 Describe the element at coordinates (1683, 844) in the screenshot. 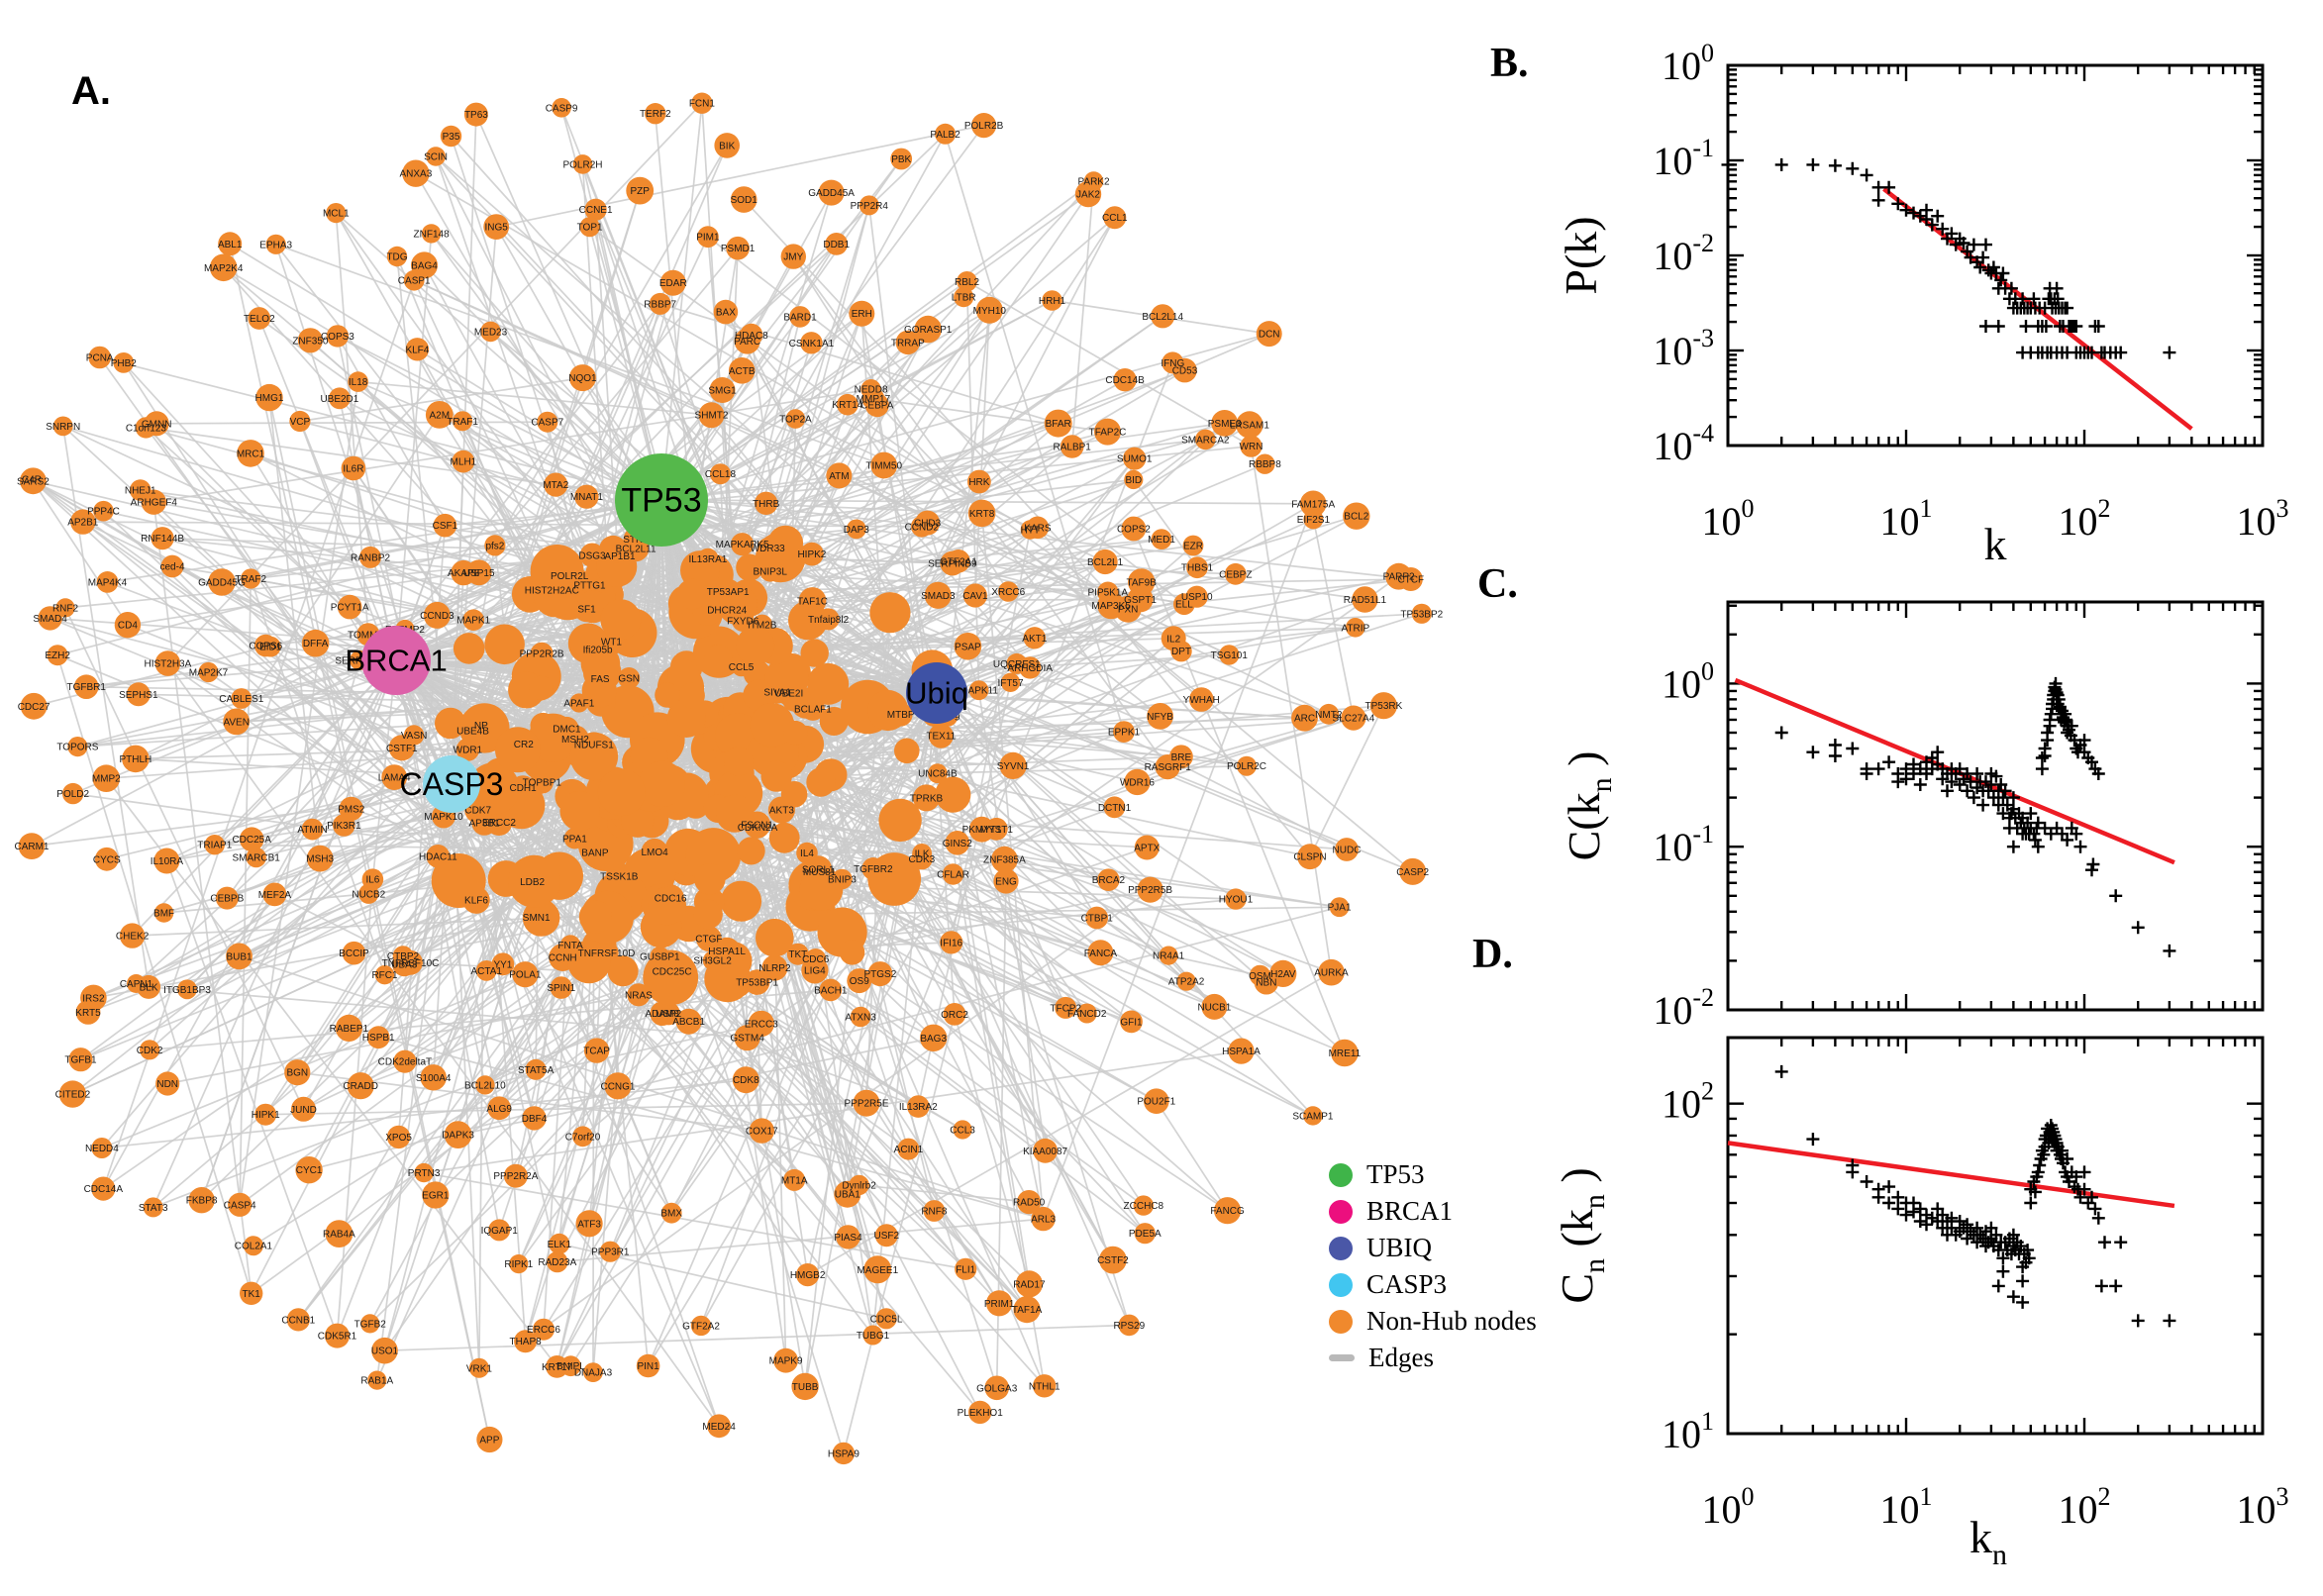

I see `tick-label: 10⁻¹` at that location.